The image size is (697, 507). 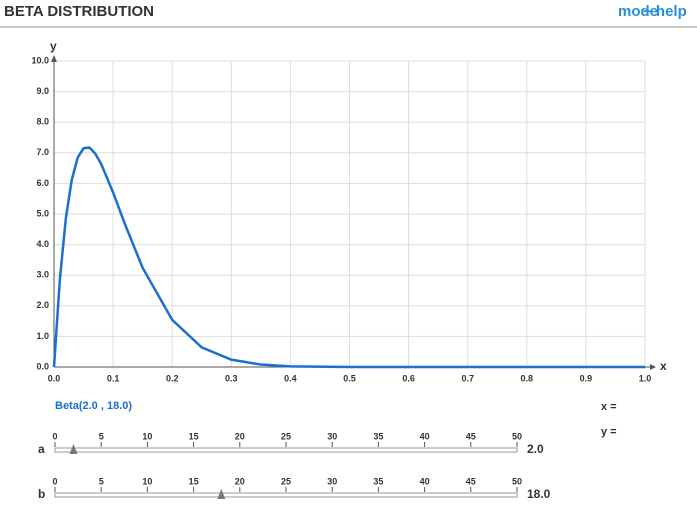 What do you see at coordinates (79, 11) in the screenshot?
I see `title: BETA DISTRIBUTION` at bounding box center [79, 11].